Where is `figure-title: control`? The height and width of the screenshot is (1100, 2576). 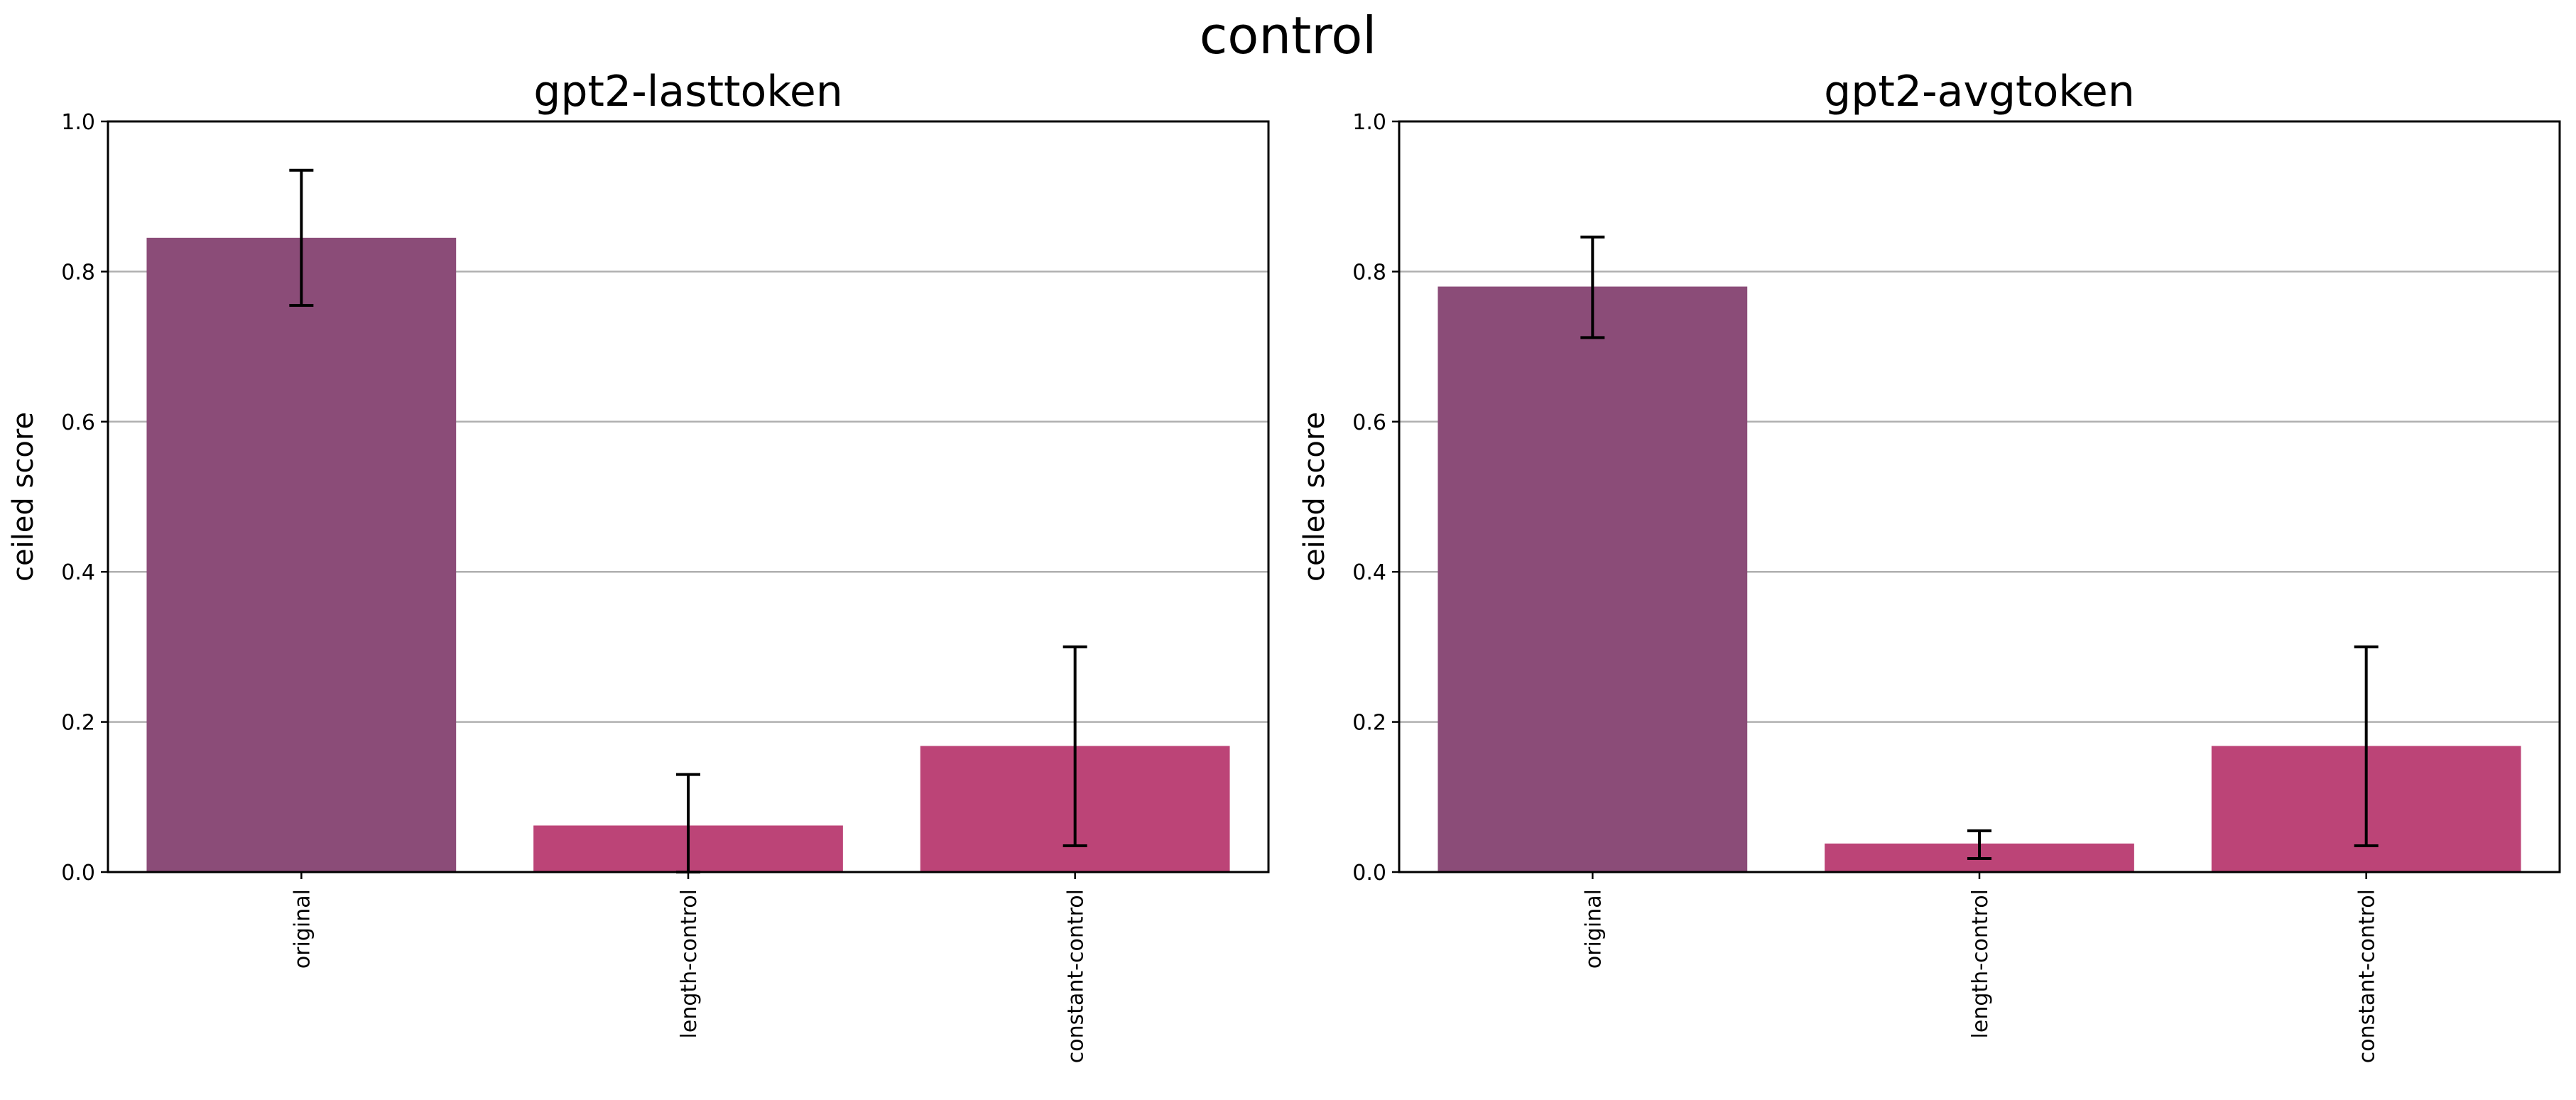
figure-title: control is located at coordinates (1288, 36).